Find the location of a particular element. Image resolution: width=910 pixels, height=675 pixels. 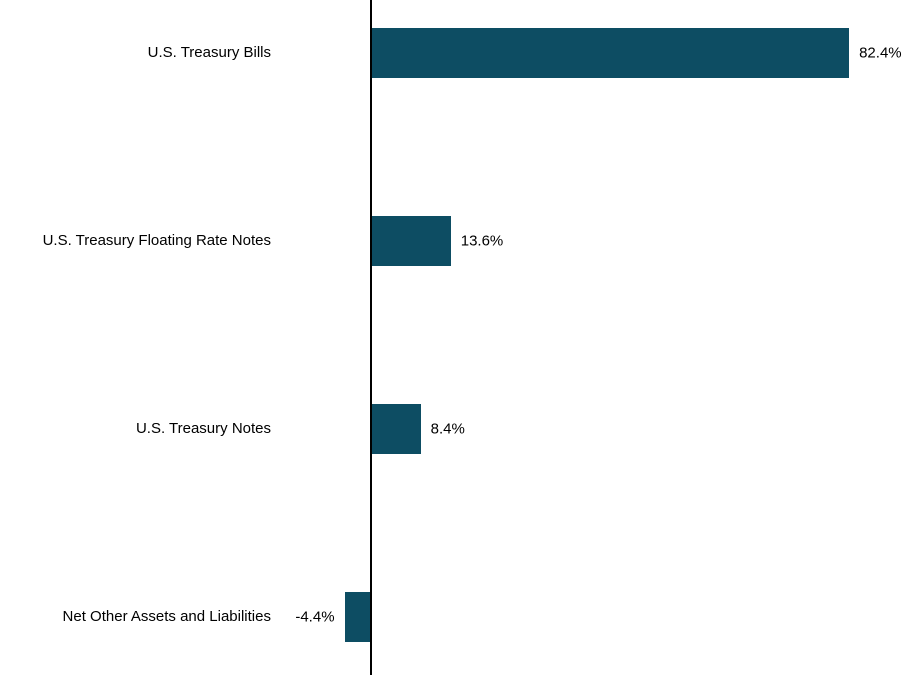

value-label: 8.4% is located at coordinates (447, 429).